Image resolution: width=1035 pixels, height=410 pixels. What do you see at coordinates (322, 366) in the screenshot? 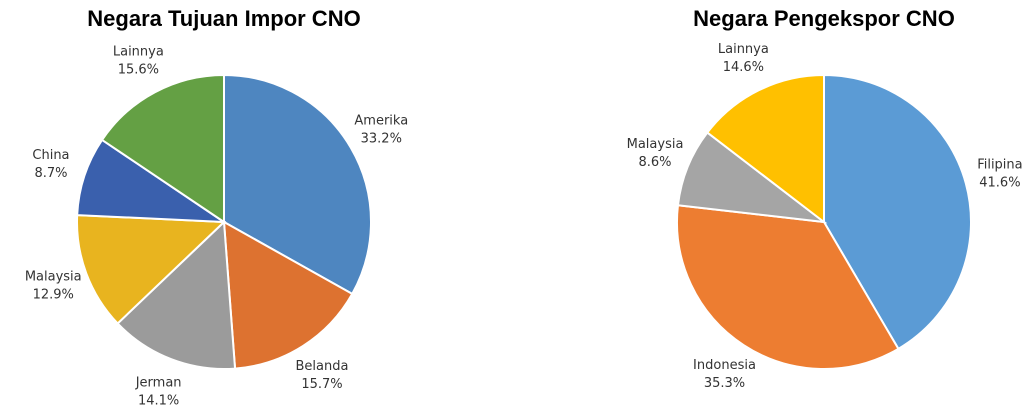
I see `slice-label: Belanda` at bounding box center [322, 366].